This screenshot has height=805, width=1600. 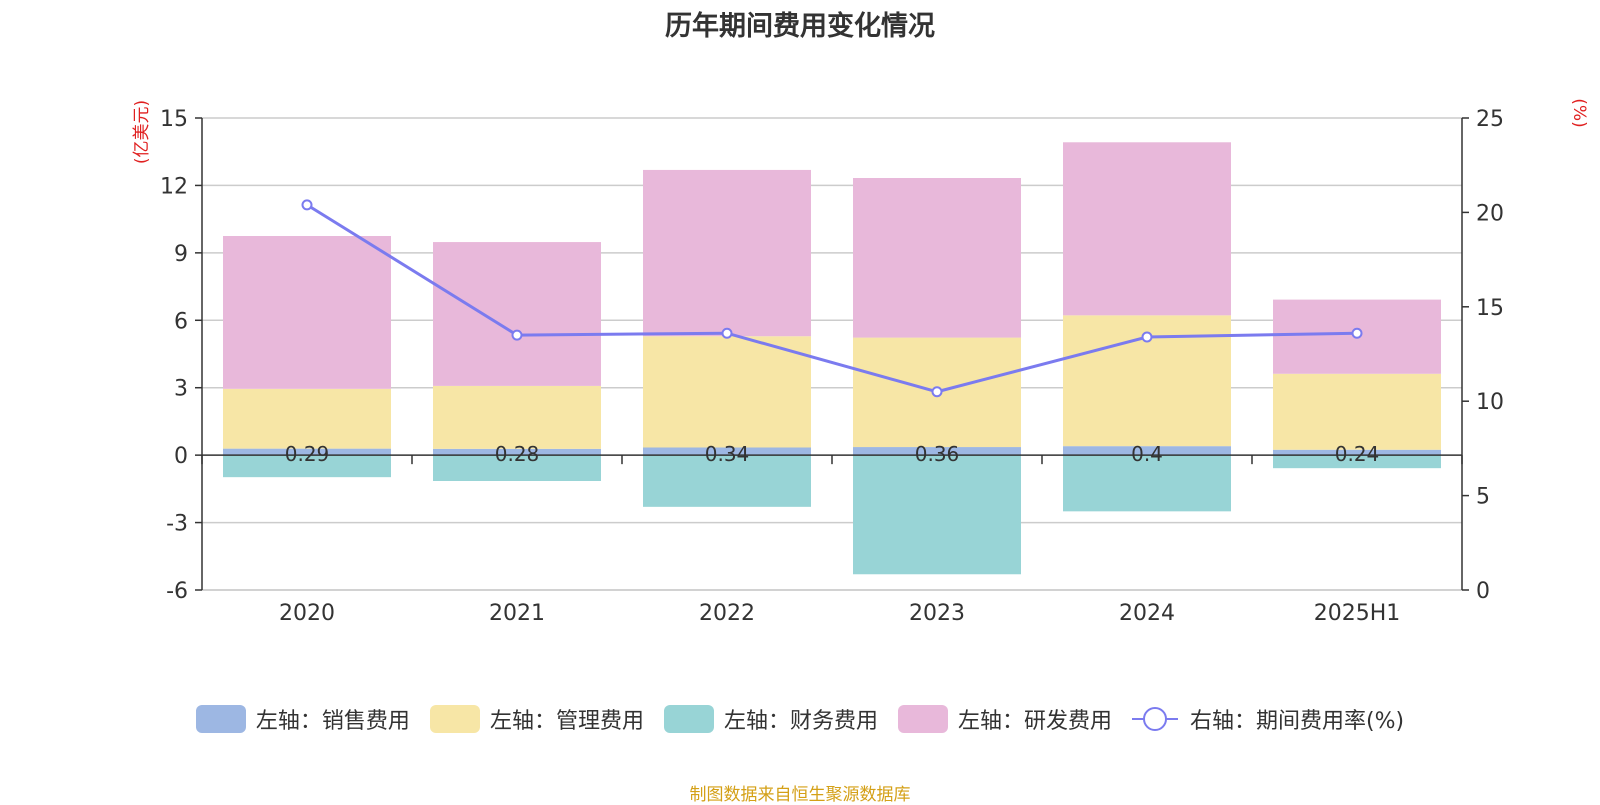 What do you see at coordinates (181, 456) in the screenshot?
I see `left-axis-tick-label: 0` at bounding box center [181, 456].